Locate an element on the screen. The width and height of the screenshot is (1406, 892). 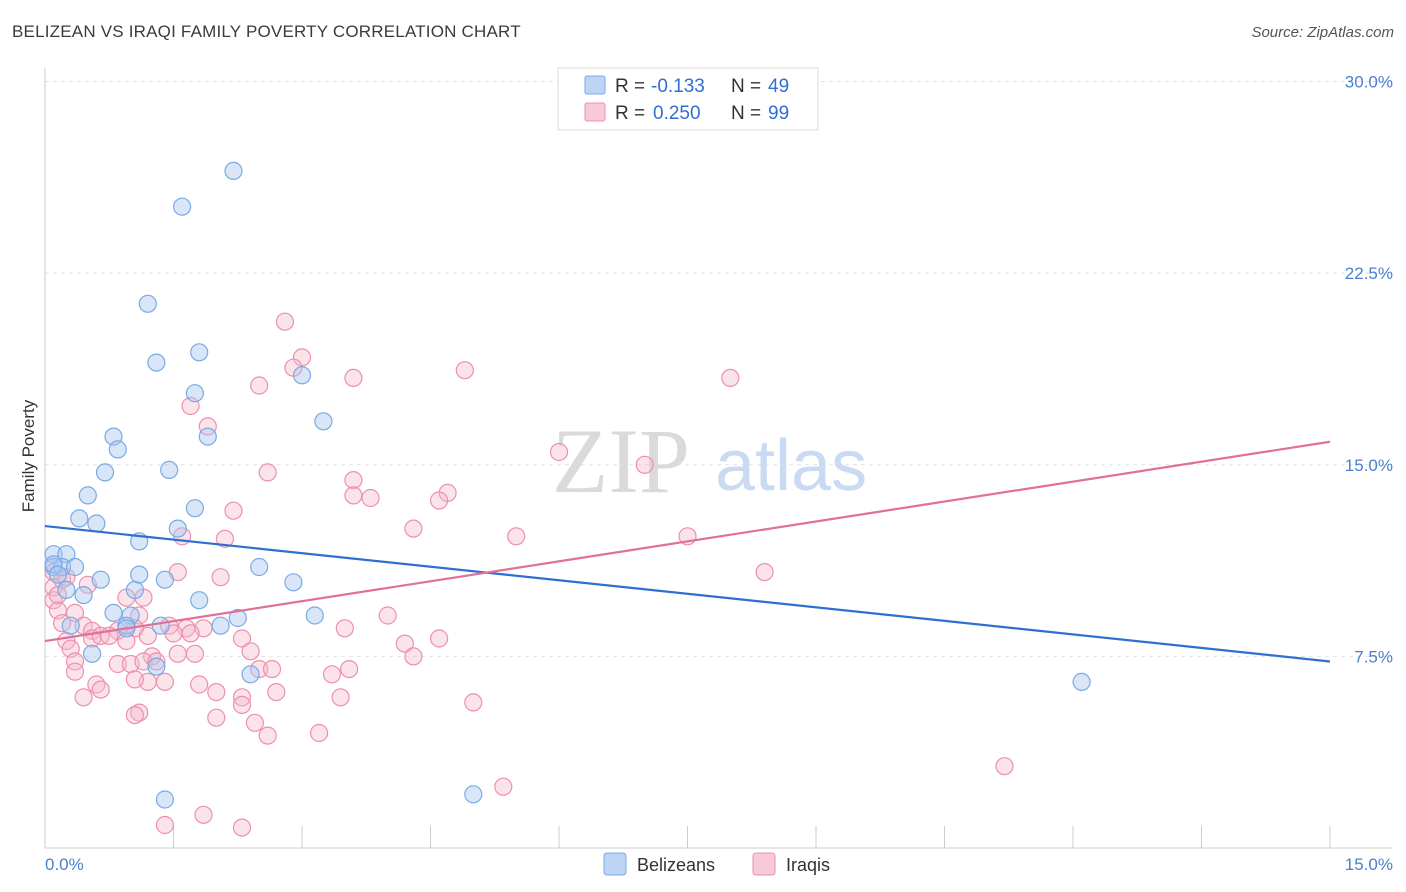
watermark-zip: ZIP is located at coordinates (621, 461).